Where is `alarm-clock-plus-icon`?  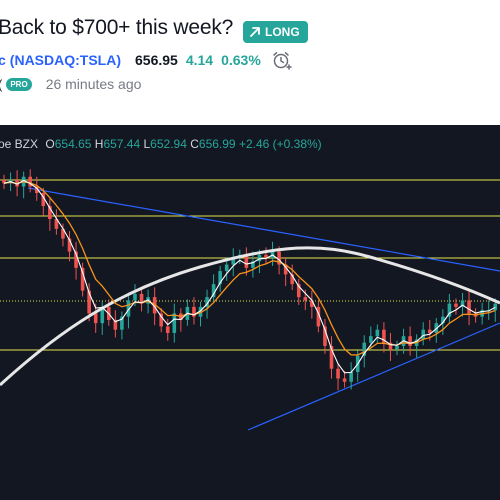
alarm-clock-plus-icon is located at coordinates (282, 60).